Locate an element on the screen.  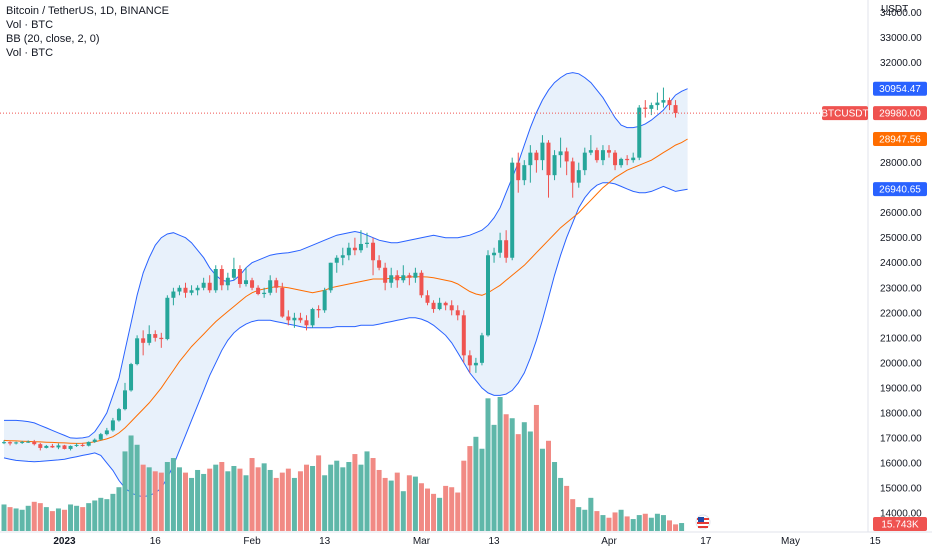
price-tick-label: 15000.00 is located at coordinates (901, 488).